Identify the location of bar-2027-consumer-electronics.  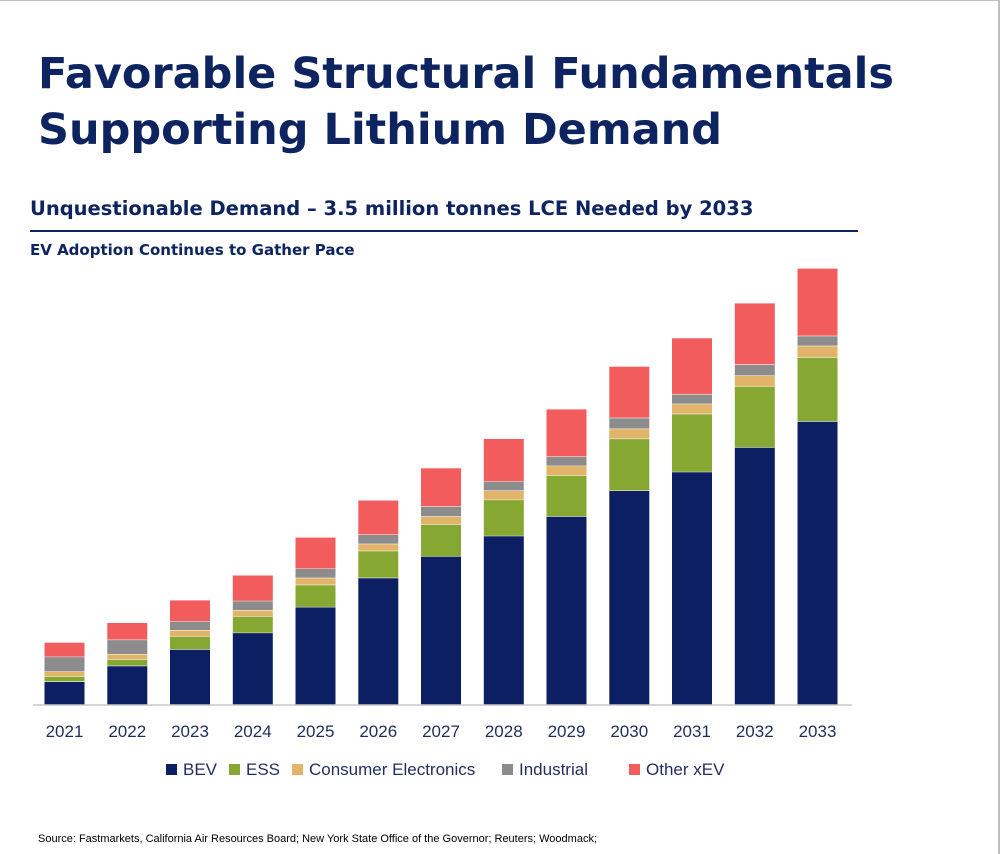
(441, 520).